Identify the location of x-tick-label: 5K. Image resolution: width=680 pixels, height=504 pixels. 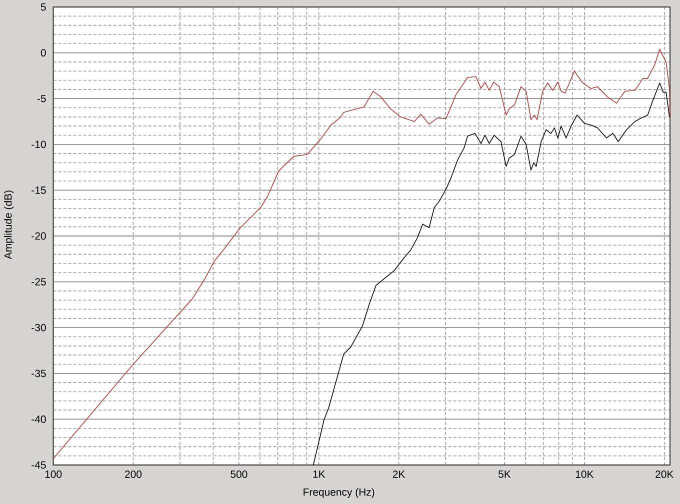
(504, 474).